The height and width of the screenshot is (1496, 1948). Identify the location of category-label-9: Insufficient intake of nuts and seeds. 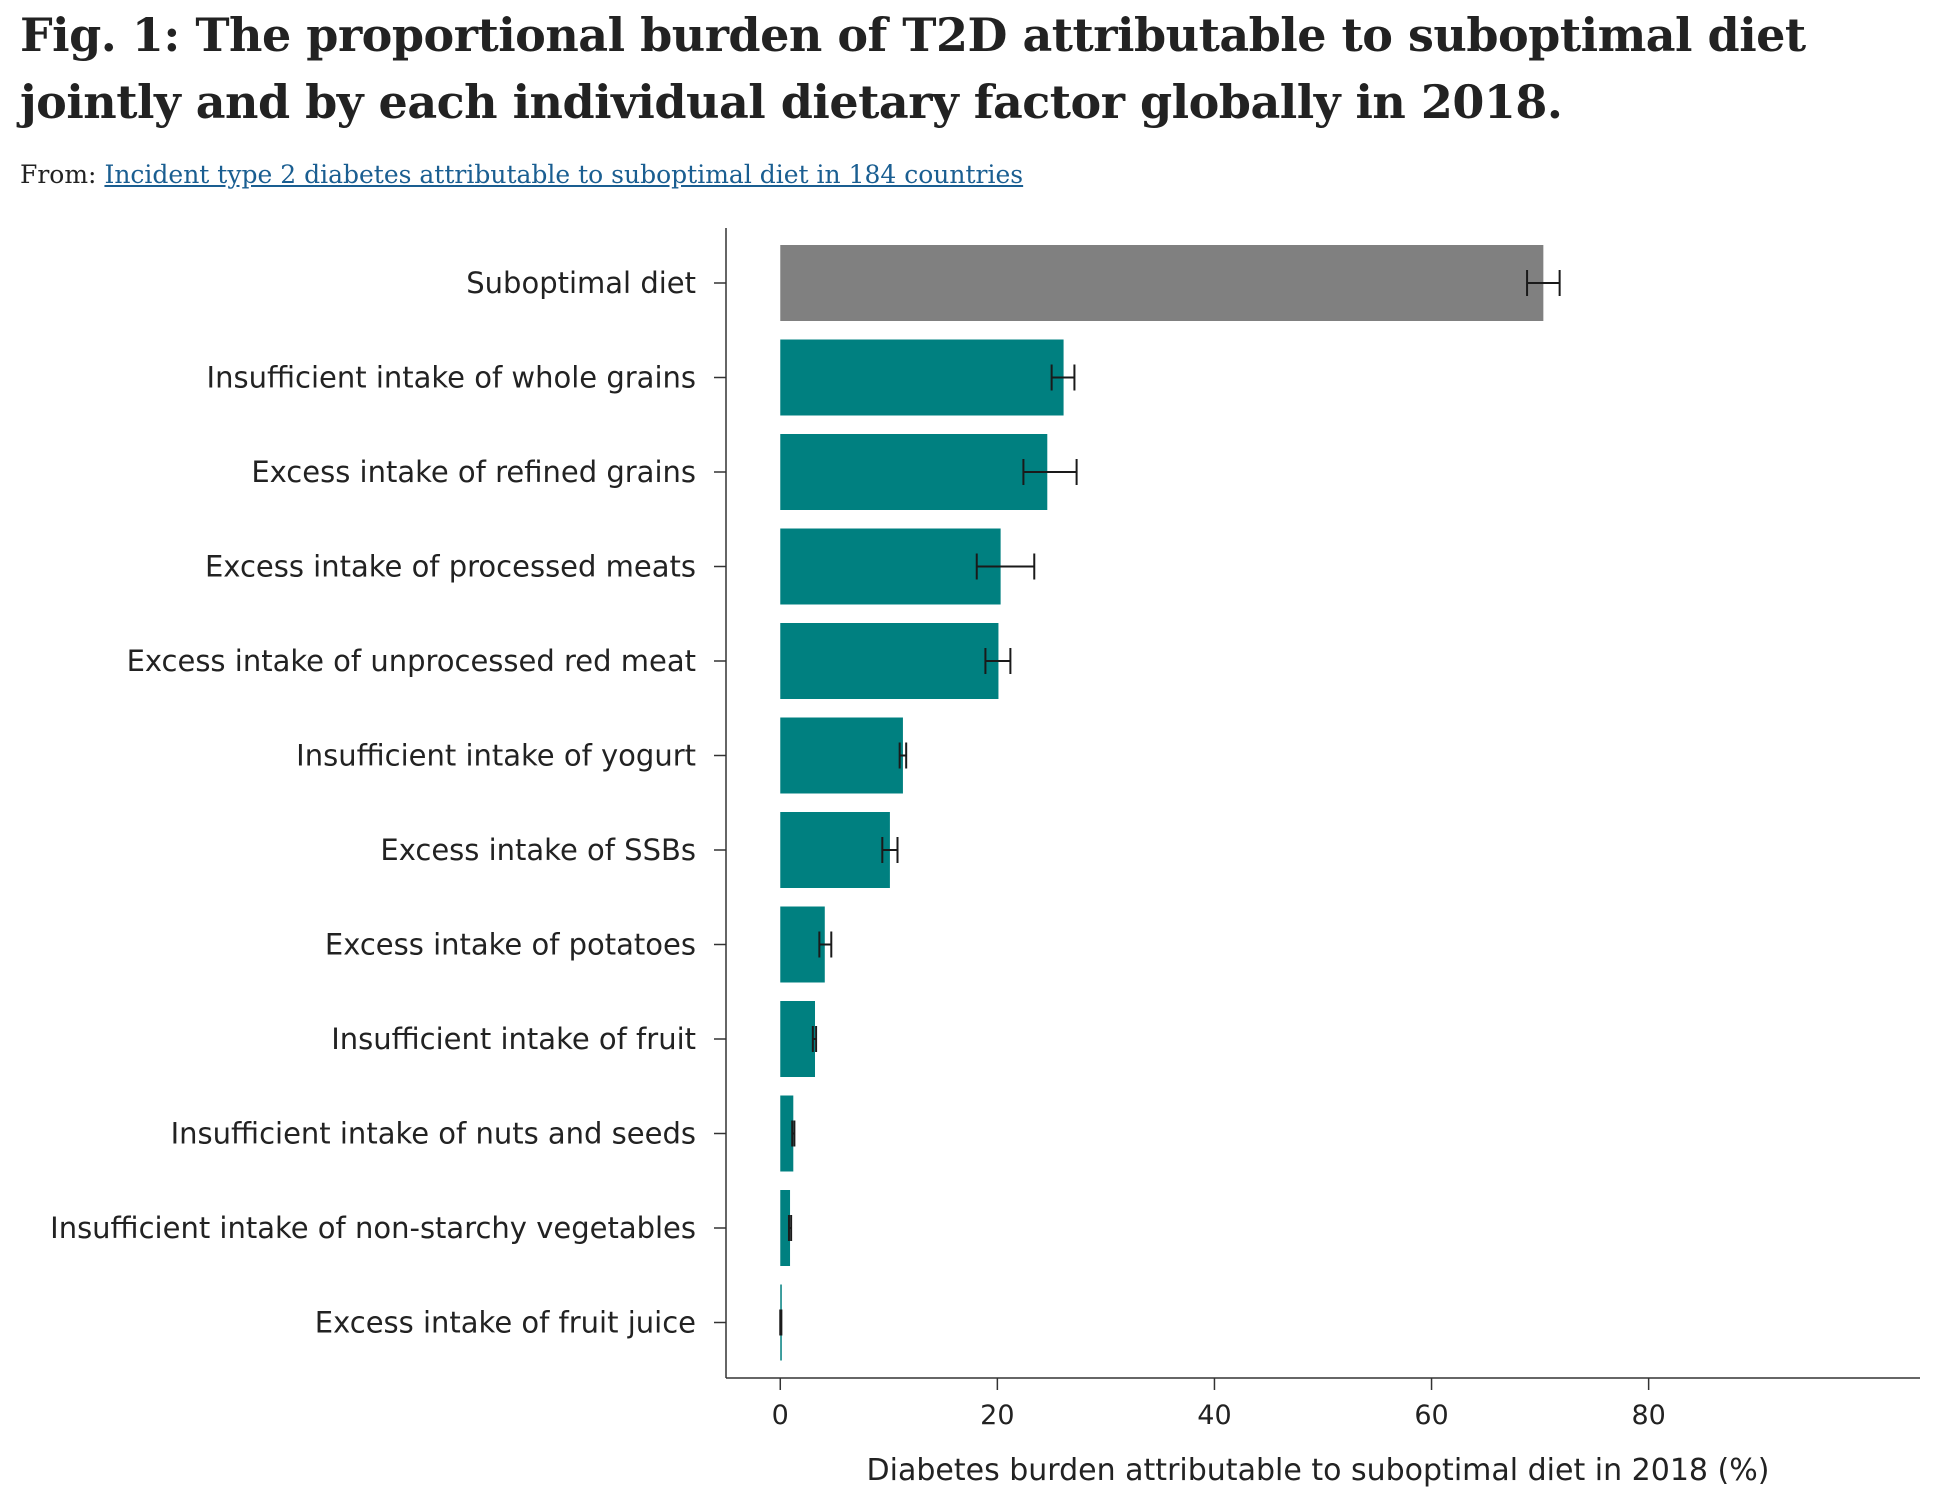
(433, 1134).